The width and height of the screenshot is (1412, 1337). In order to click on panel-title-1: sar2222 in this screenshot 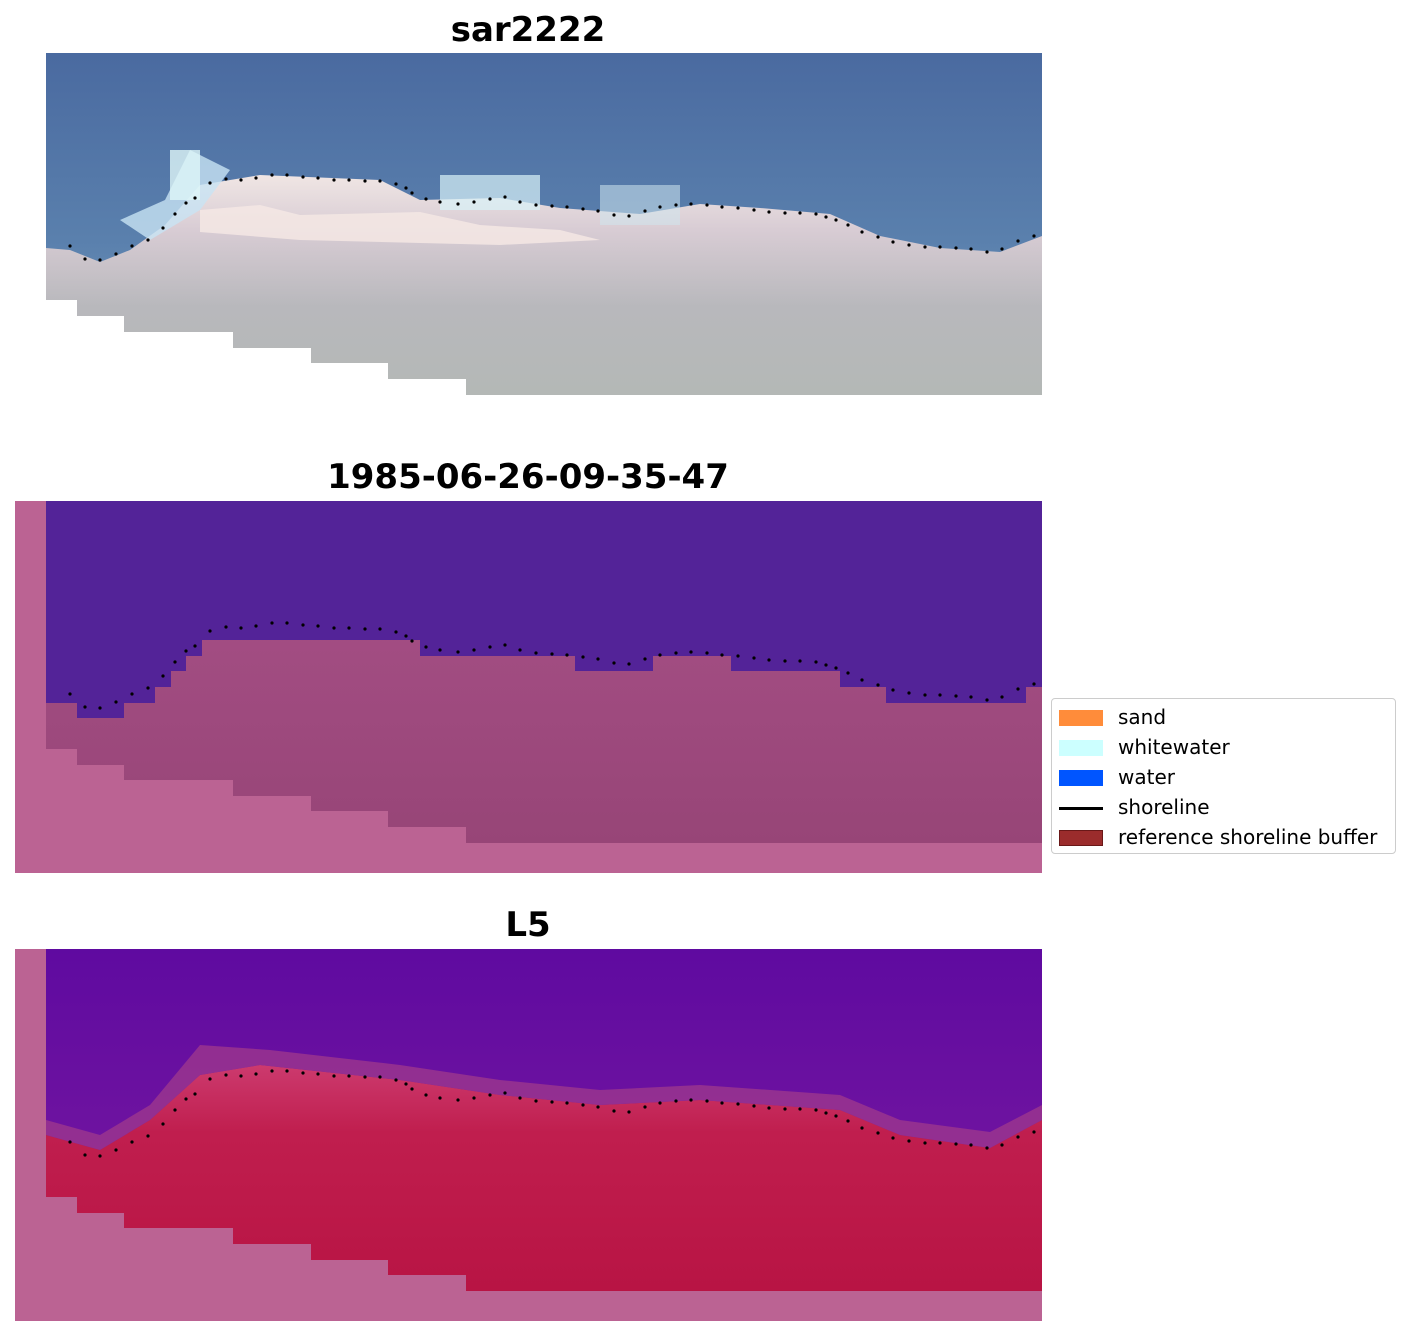, I will do `click(528, 30)`.